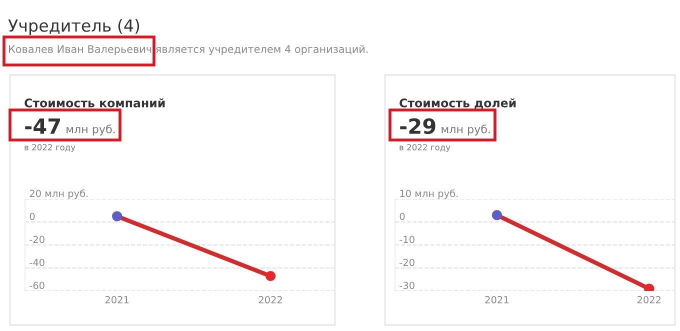 The width and height of the screenshot is (680, 331). Describe the element at coordinates (94, 103) in the screenshot. I see `chart-title: Стоимость компаний` at that location.